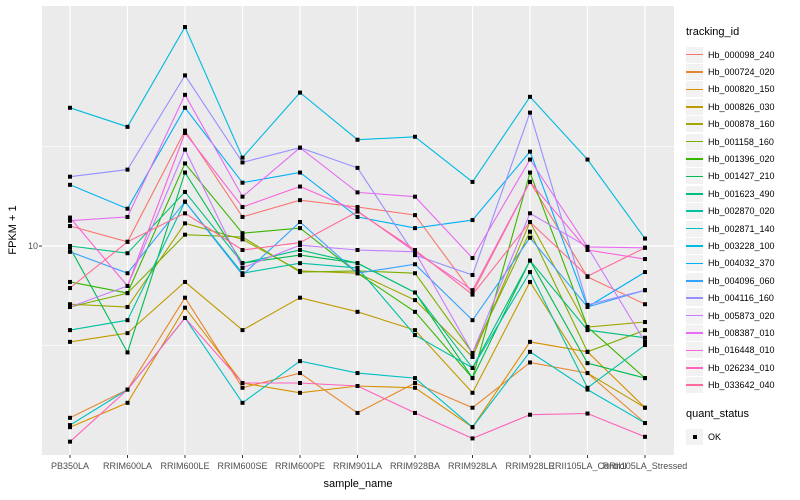 The image size is (800, 500). Describe the element at coordinates (741, 72) in the screenshot. I see `legend-label: Hb_000724_020` at that location.